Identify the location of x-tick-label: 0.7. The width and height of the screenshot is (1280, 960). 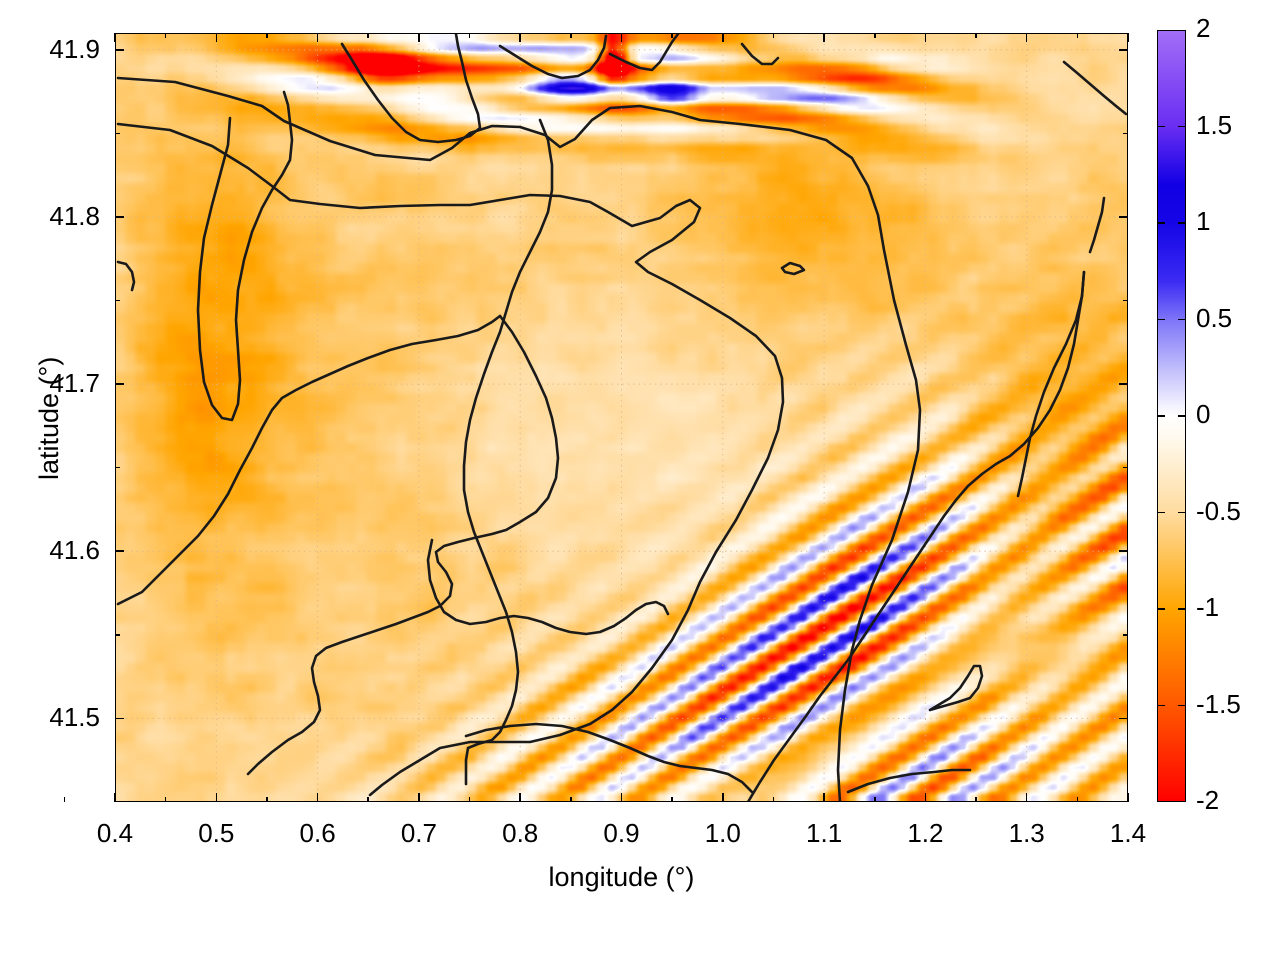
(418, 833).